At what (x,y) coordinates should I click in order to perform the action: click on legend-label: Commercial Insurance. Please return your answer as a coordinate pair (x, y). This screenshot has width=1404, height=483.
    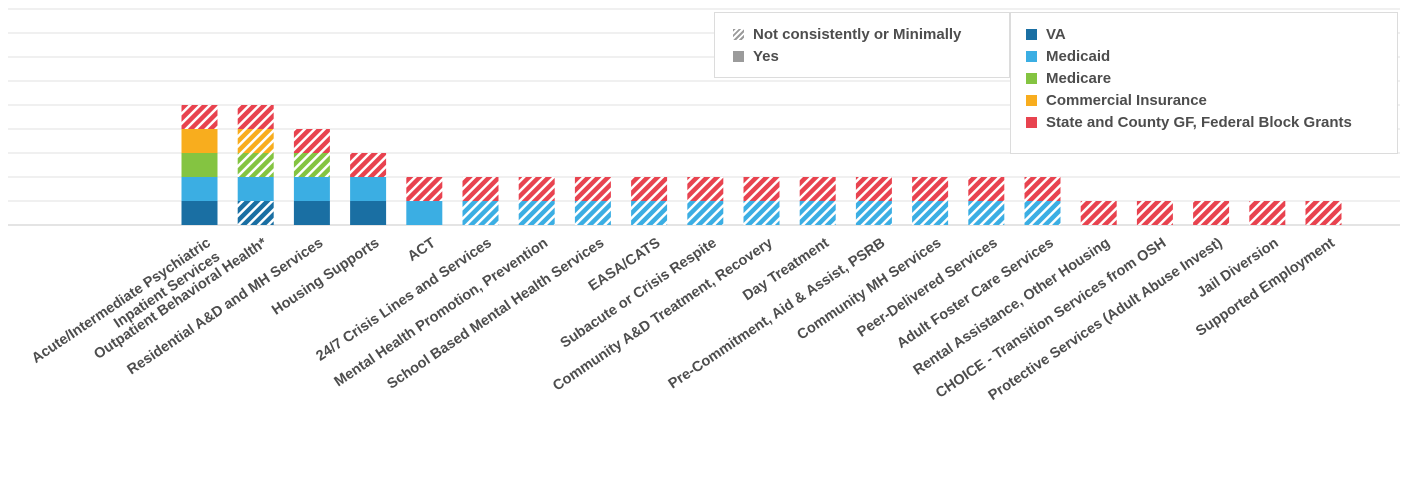
    Looking at the image, I should click on (1126, 100).